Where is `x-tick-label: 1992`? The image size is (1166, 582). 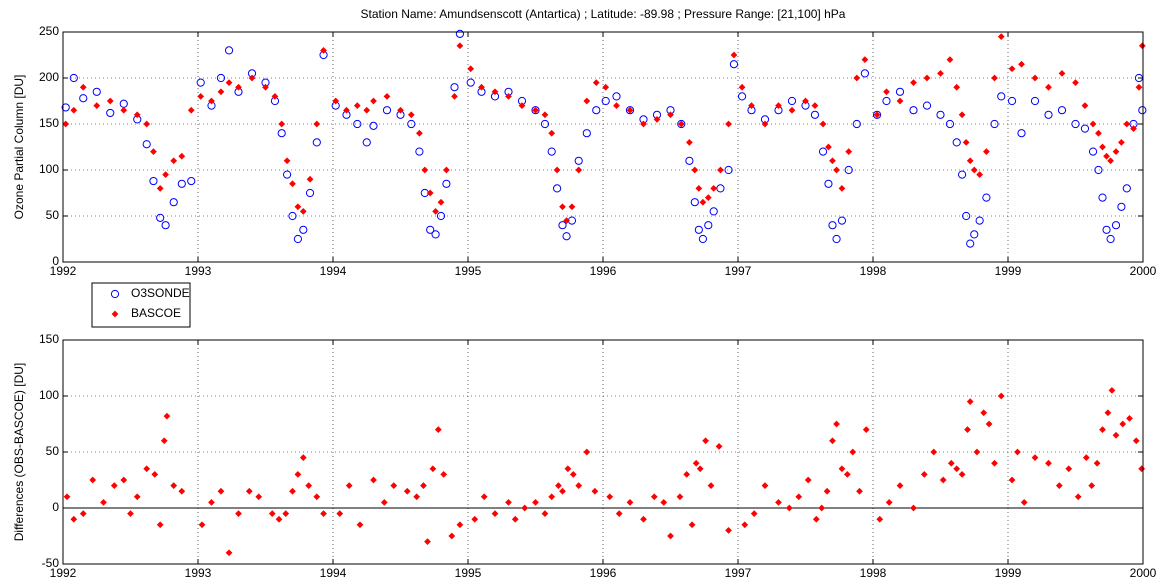 x-tick-label: 1992 is located at coordinates (63, 271).